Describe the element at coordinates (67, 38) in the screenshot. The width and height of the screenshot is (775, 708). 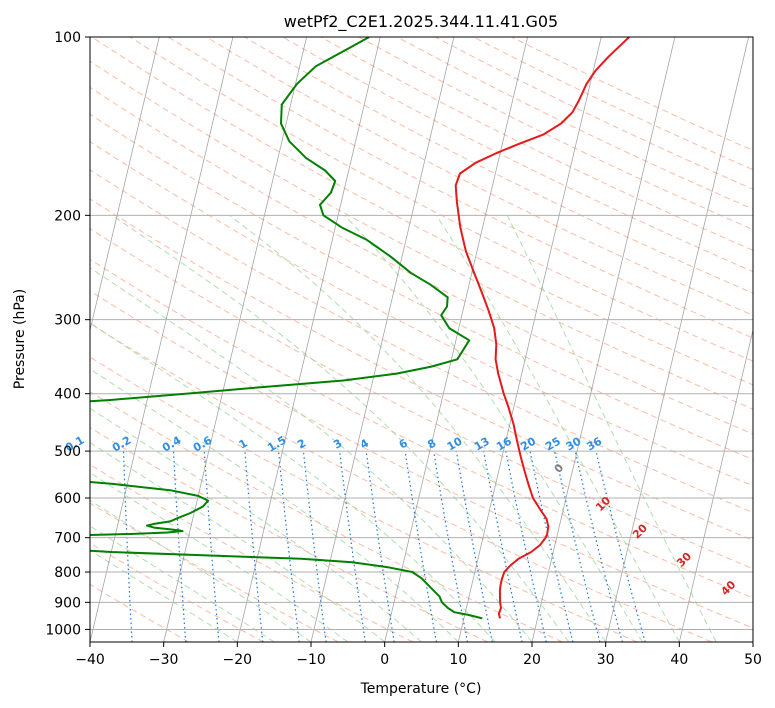
I see `y-tick-label: 100` at that location.